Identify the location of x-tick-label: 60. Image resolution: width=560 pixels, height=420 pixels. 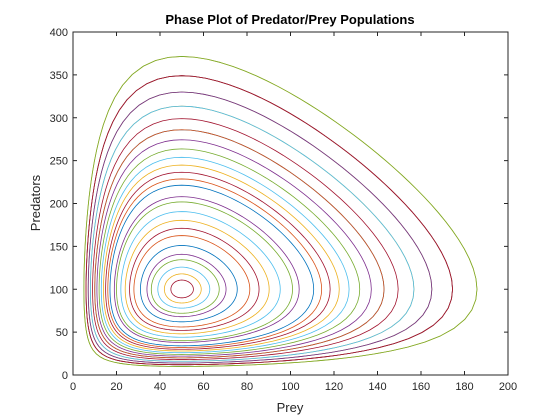
(203, 387).